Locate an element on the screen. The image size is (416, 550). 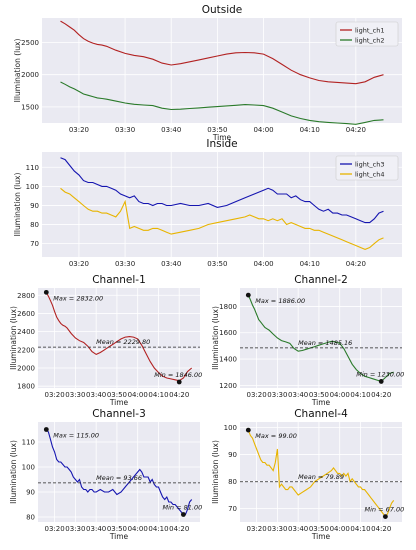
min-annotation: Min = 81.00 is located at coordinates (183, 508).